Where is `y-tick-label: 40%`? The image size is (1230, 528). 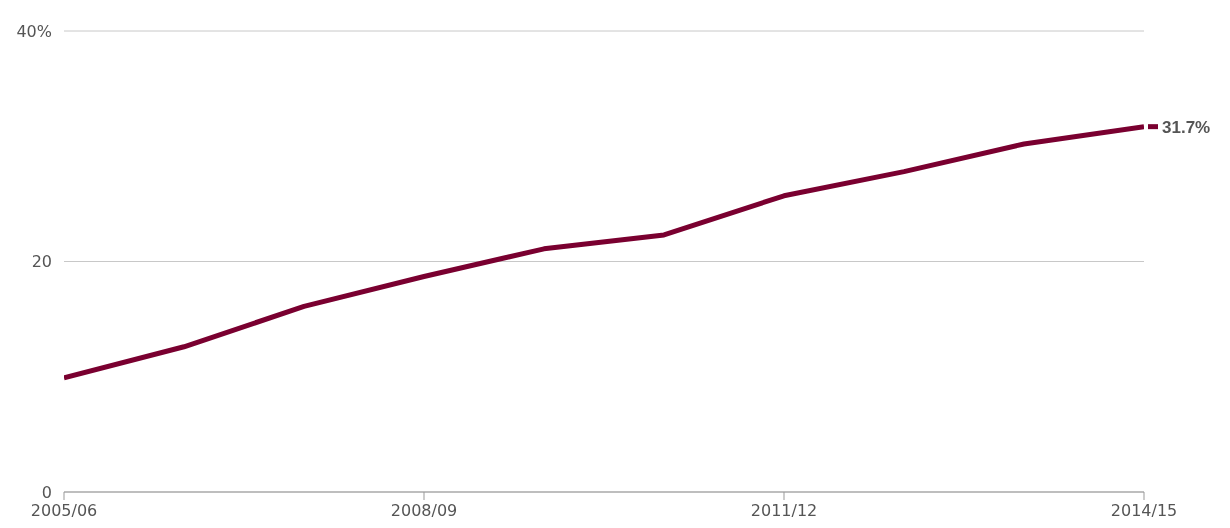
y-tick-label: 40% is located at coordinates (34, 31).